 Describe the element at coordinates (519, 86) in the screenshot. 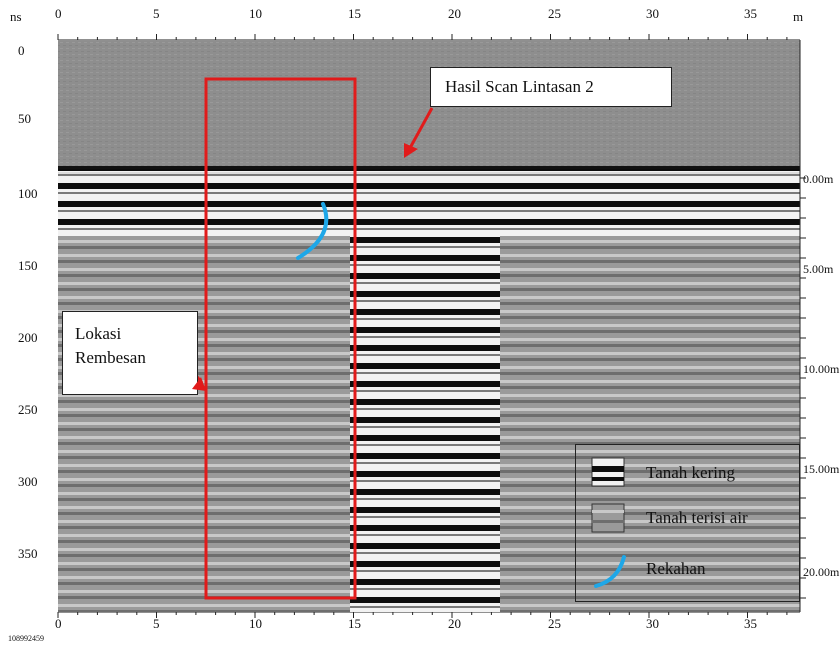

I see `scan-title: Hasil Scan Lintasan 2` at that location.